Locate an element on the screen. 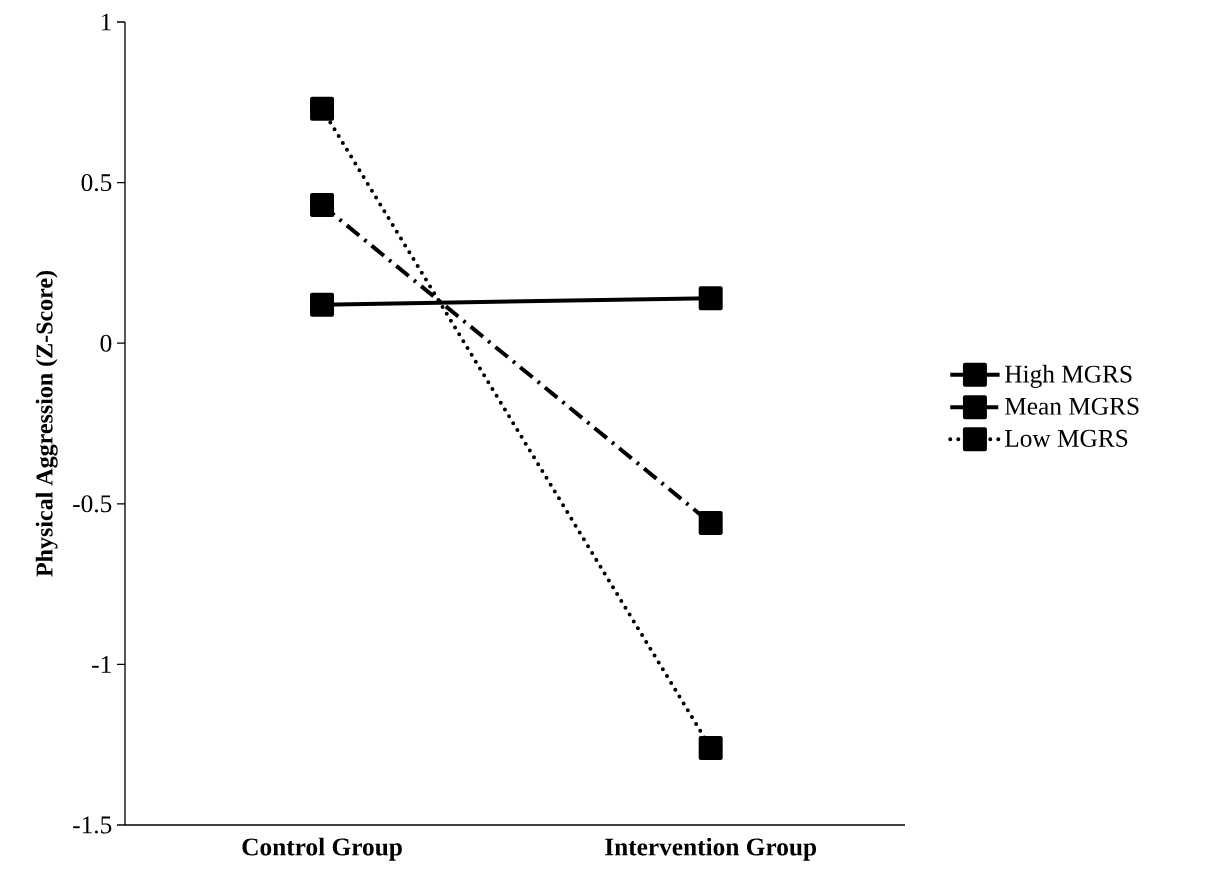 The image size is (1210, 882). legend-label: High MGRS is located at coordinates (1068, 376).